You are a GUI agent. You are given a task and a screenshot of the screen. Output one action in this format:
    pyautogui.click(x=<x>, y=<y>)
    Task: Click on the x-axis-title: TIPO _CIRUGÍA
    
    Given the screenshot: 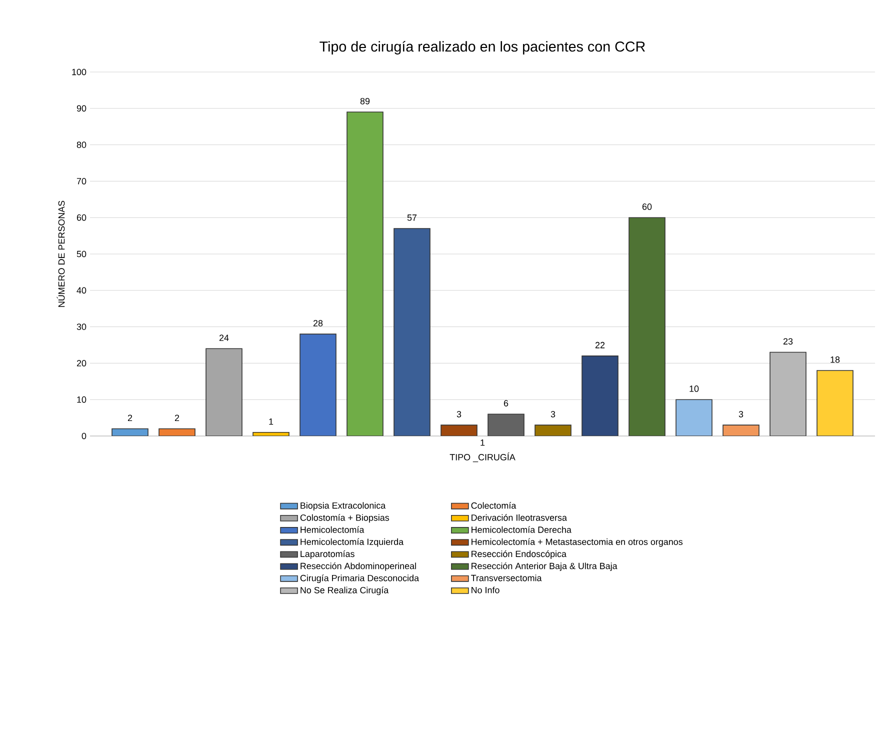 What is the action you would take?
    pyautogui.click(x=483, y=457)
    